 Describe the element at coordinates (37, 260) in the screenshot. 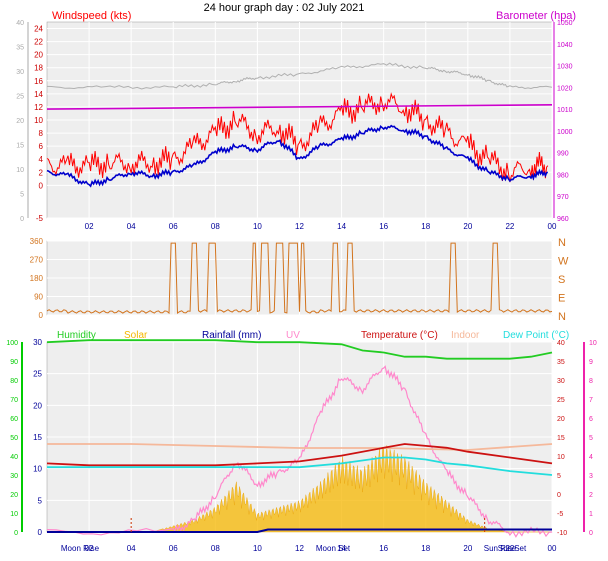

I see `direction-axis-tick: 270` at that location.